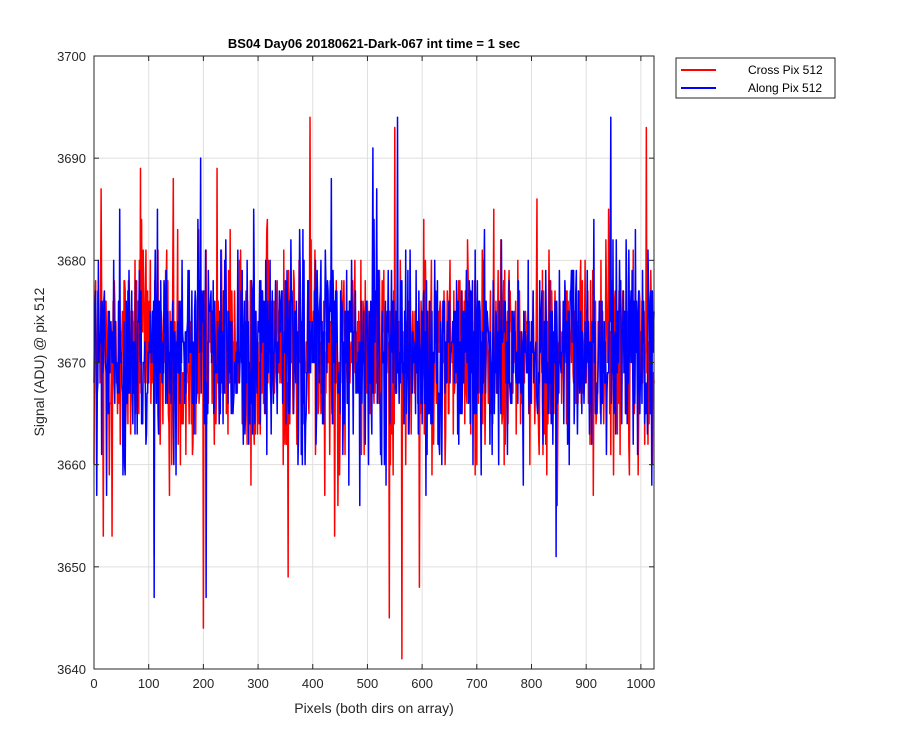 This screenshot has width=900, height=750. What do you see at coordinates (71, 260) in the screenshot?
I see `y-tick-label: 3680` at bounding box center [71, 260].